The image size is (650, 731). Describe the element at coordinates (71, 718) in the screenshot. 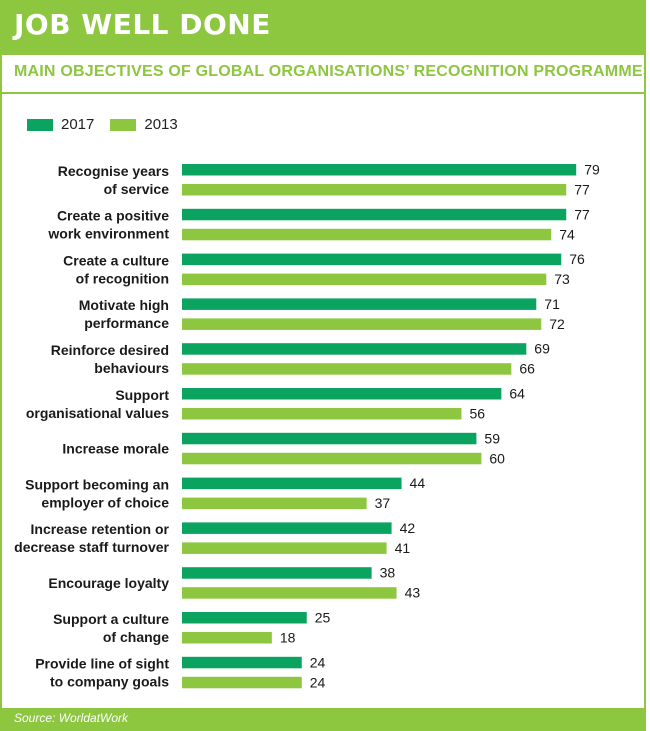

I see `source-note: Source: WorldatWork` at that location.